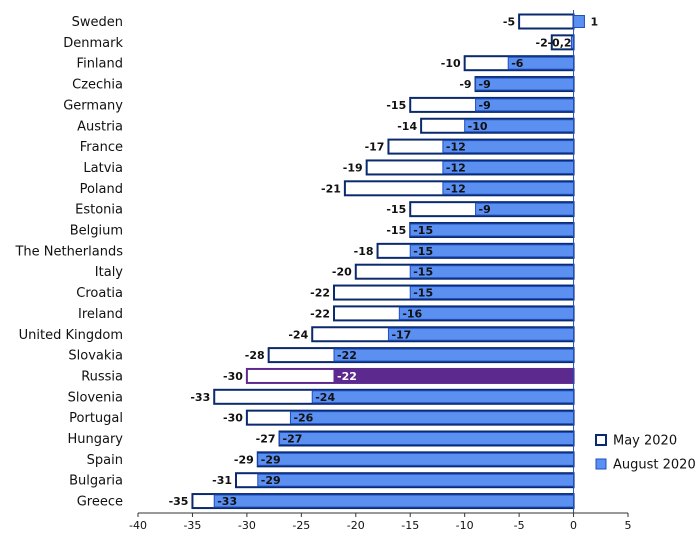  What do you see at coordinates (325, 397) in the screenshot?
I see `data-label-august-2020: -24` at bounding box center [325, 397].